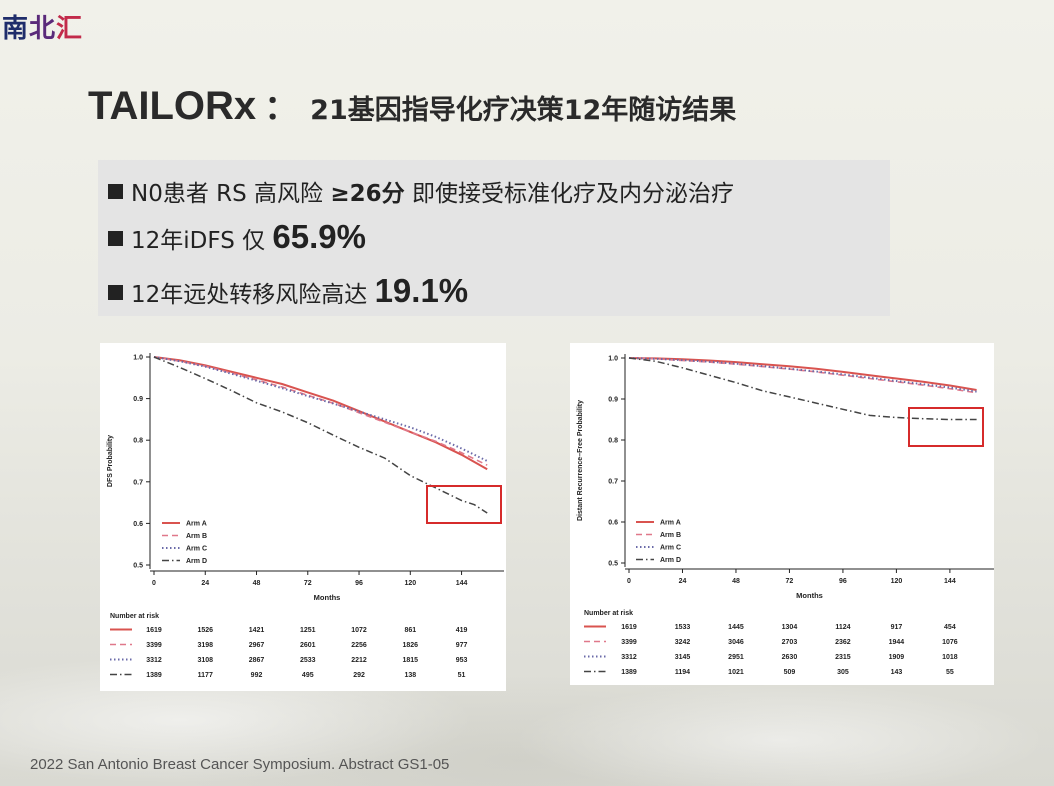 This screenshot has width=1054, height=786. I want to click on x-tick-label: 72, so click(790, 581).